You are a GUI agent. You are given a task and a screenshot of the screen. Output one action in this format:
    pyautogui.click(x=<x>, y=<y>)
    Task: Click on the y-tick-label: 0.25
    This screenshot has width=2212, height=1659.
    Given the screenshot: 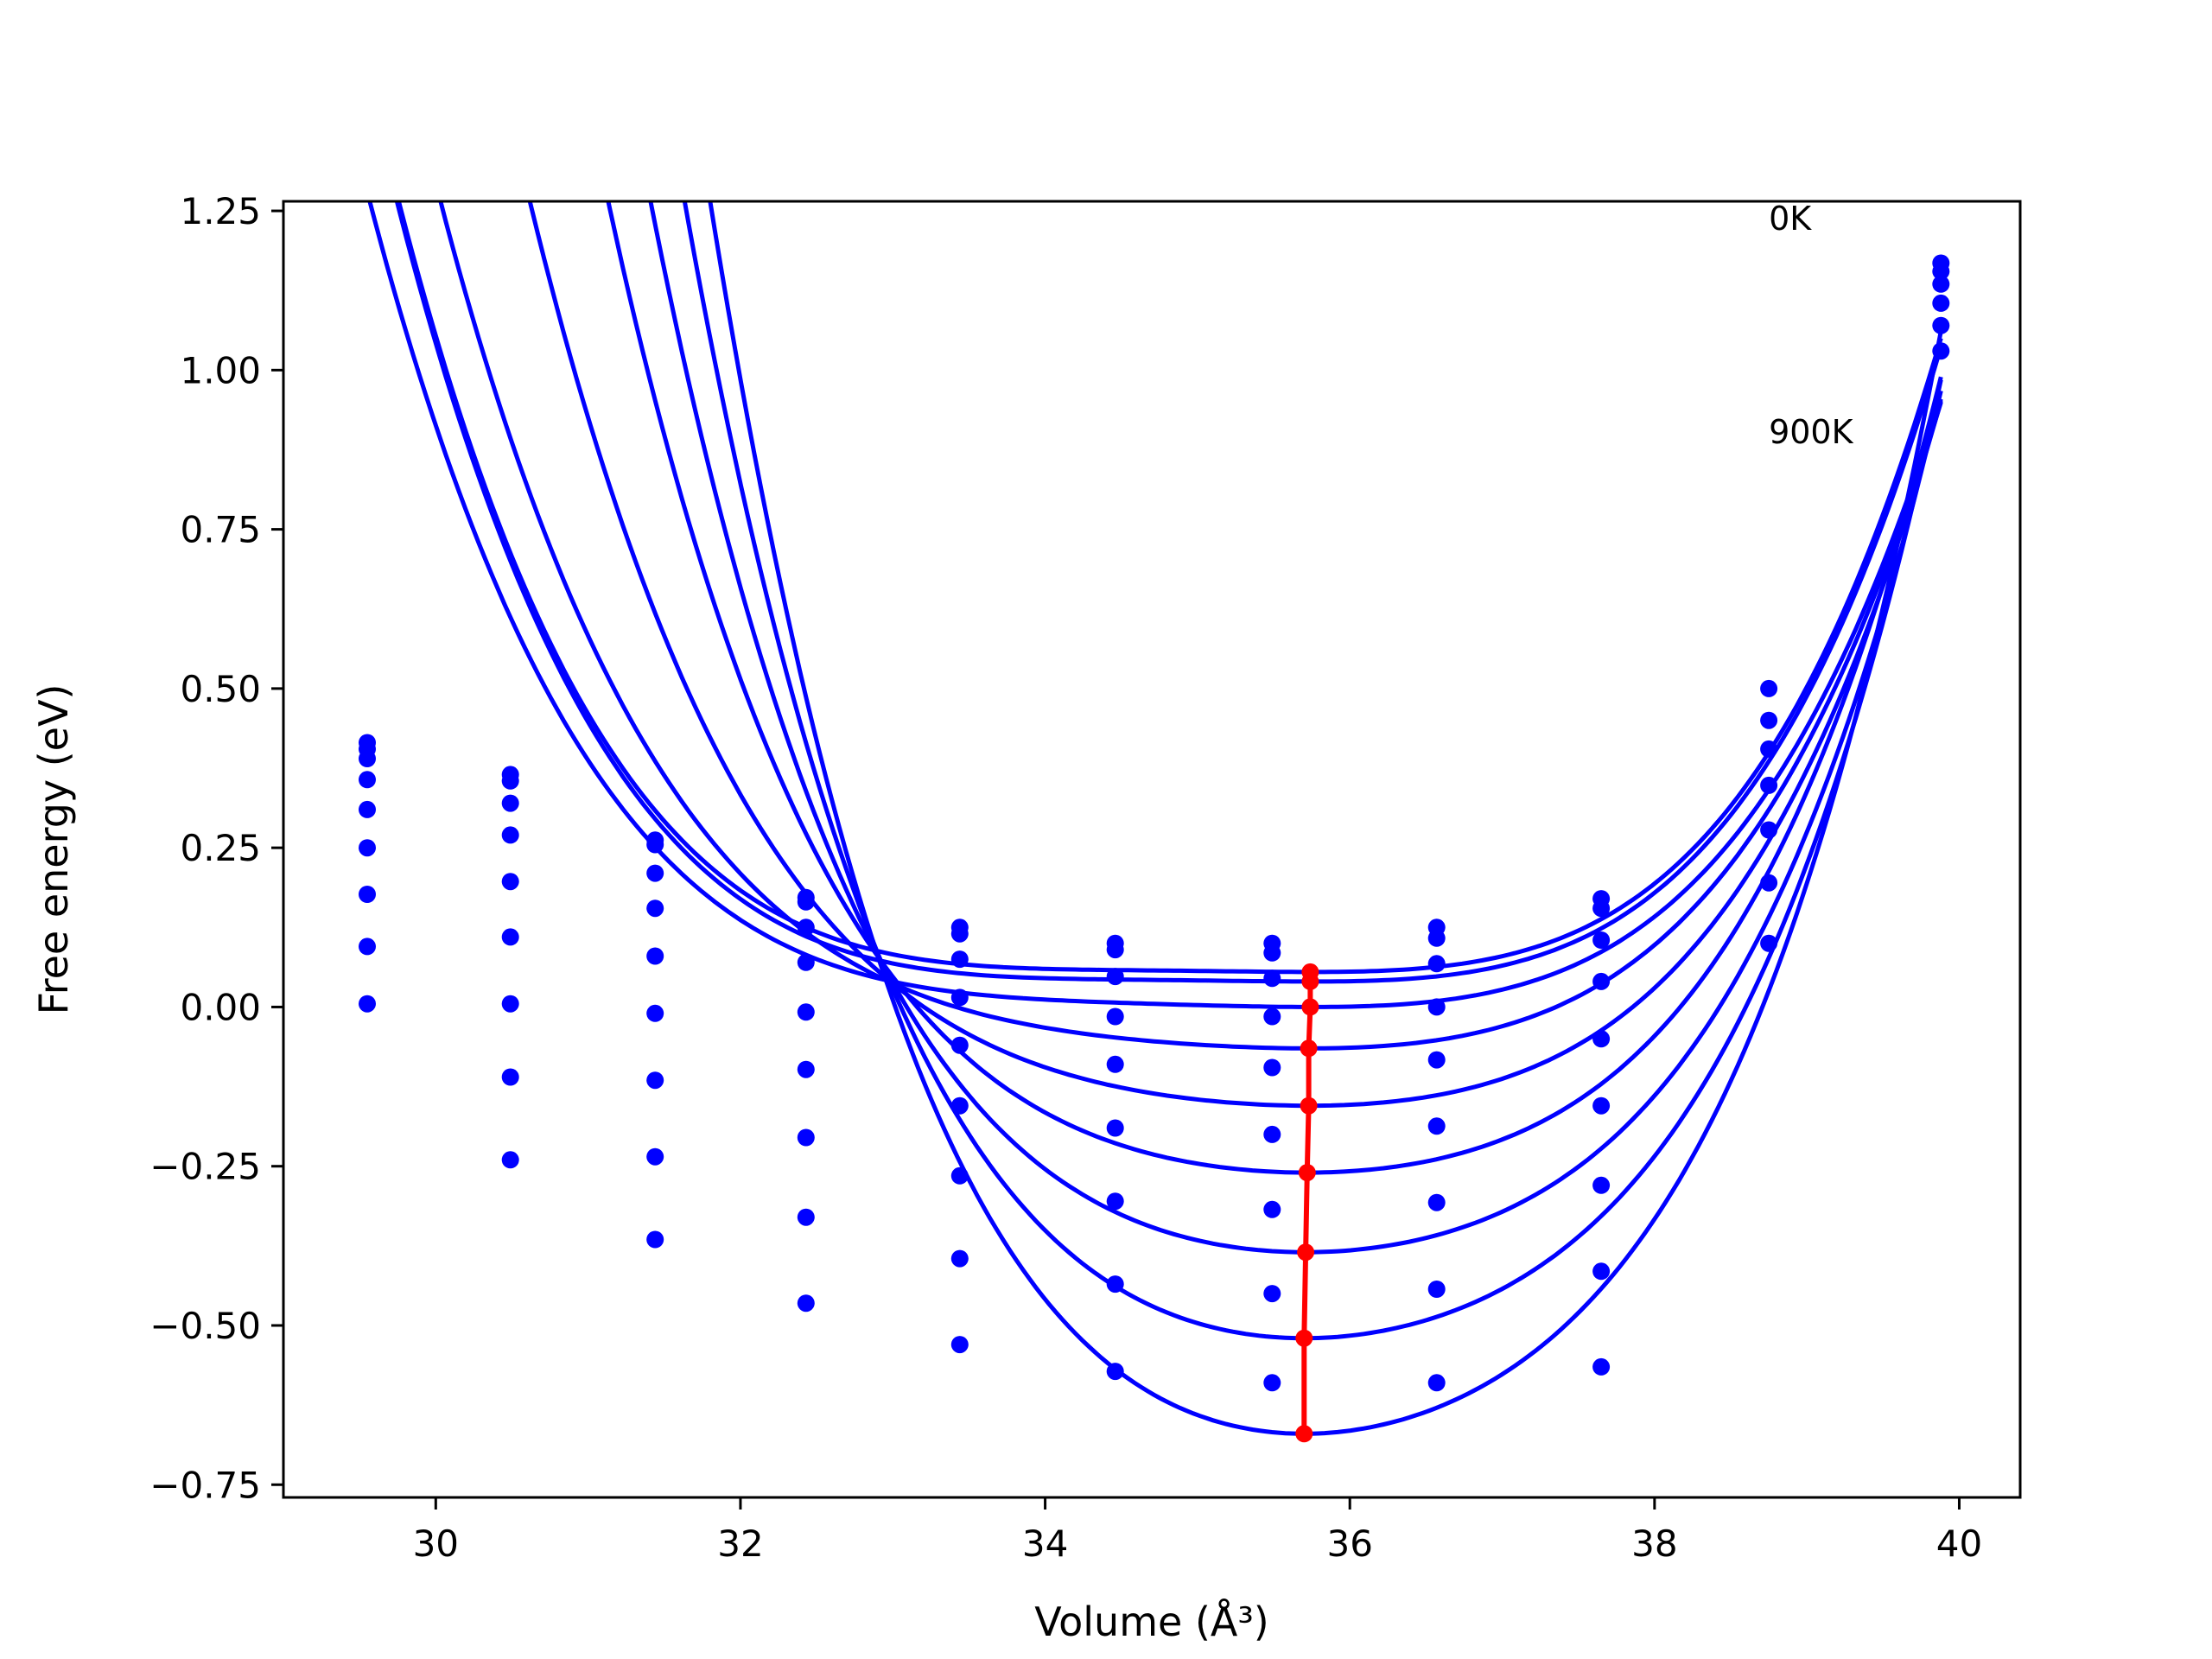 What is the action you would take?
    pyautogui.click(x=220, y=848)
    